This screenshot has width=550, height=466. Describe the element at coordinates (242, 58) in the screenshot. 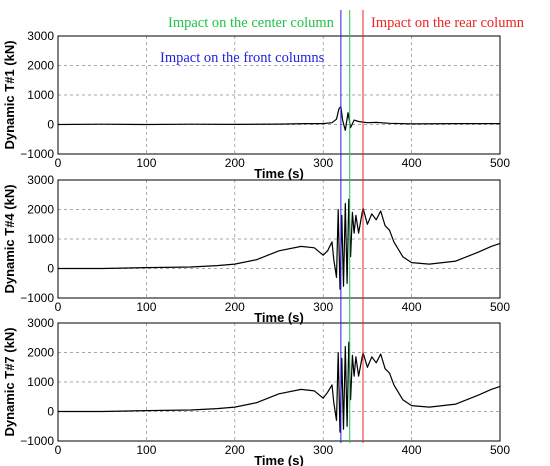

I see `annotation-front-columns: Impact on the front columns` at that location.